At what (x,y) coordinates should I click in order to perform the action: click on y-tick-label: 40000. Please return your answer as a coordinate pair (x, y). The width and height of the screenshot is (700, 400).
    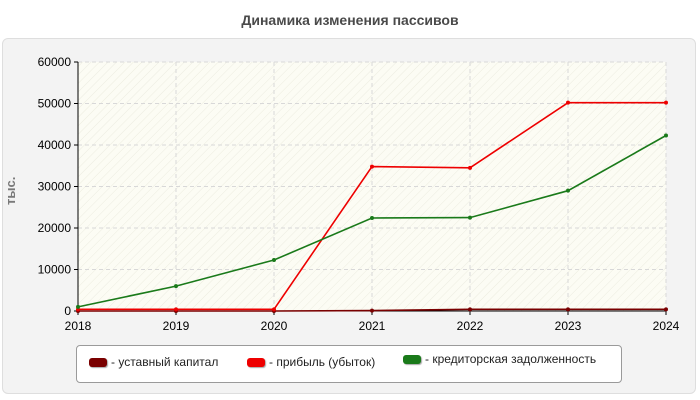
    Looking at the image, I should click on (55, 145).